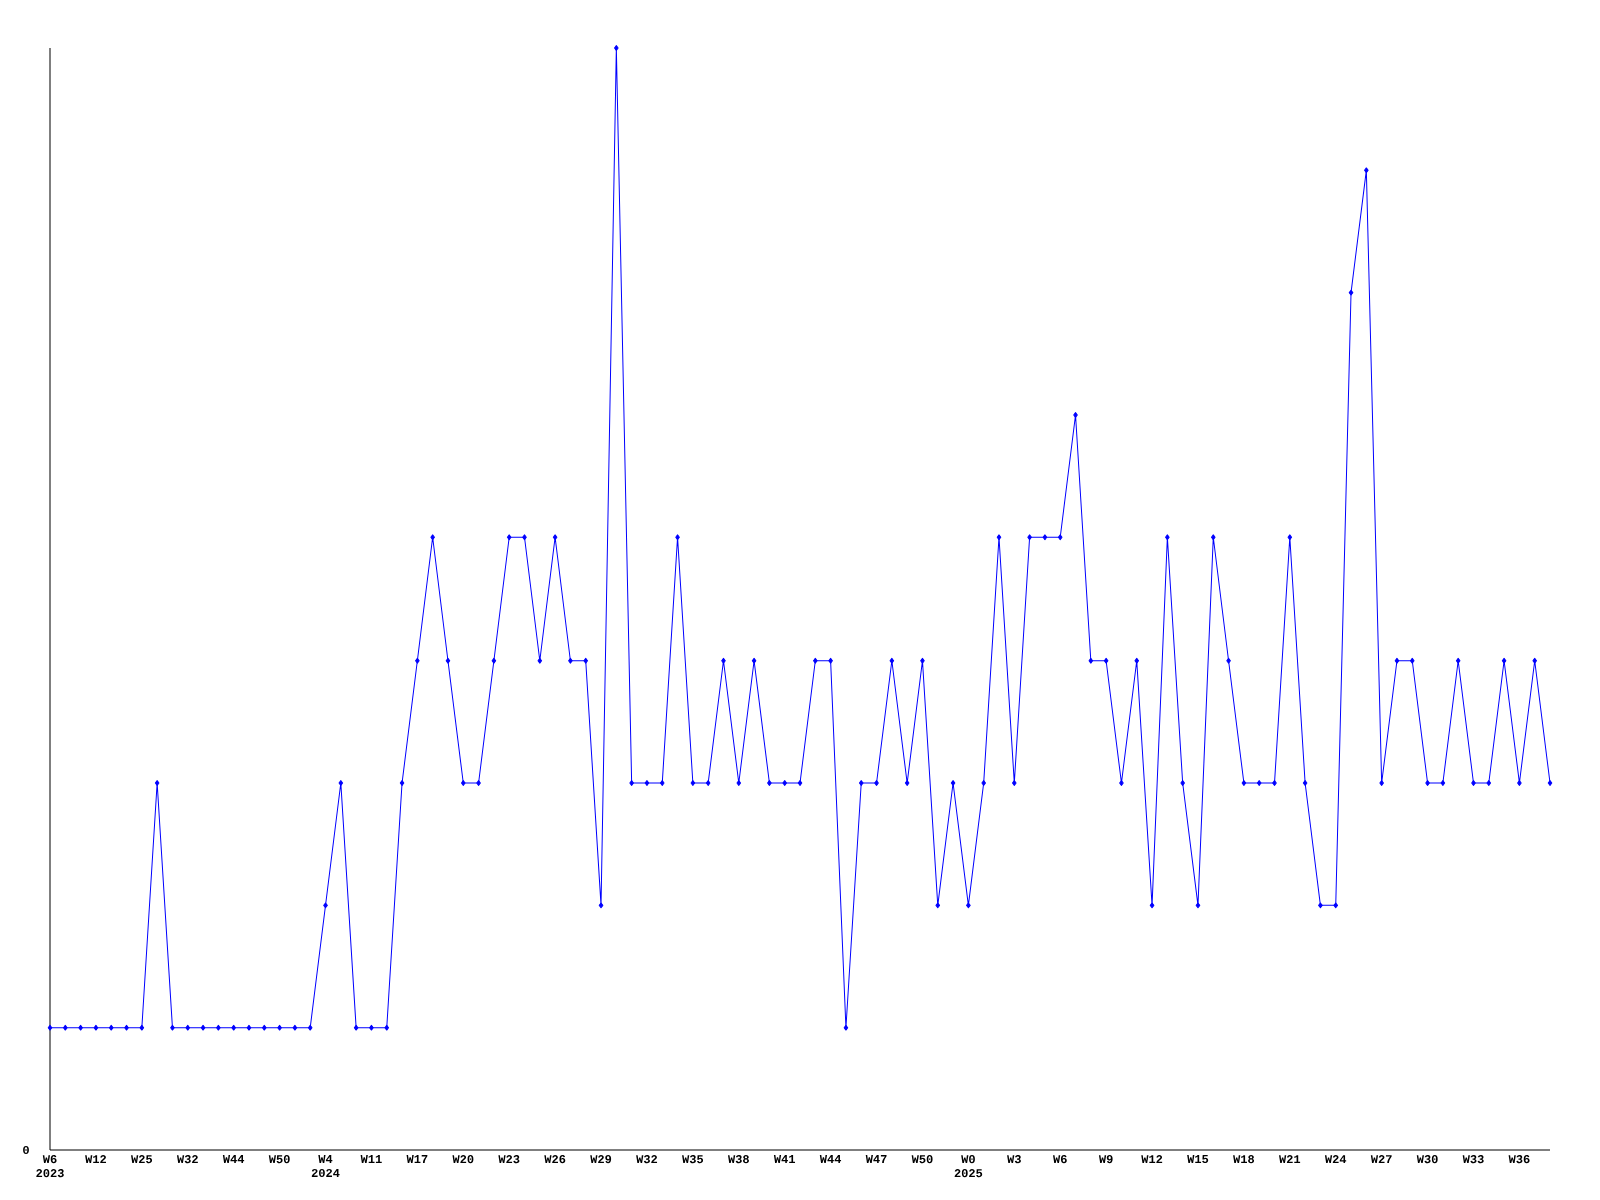  I want to click on x-tick-label: W0 2025, so click(968, 1166).